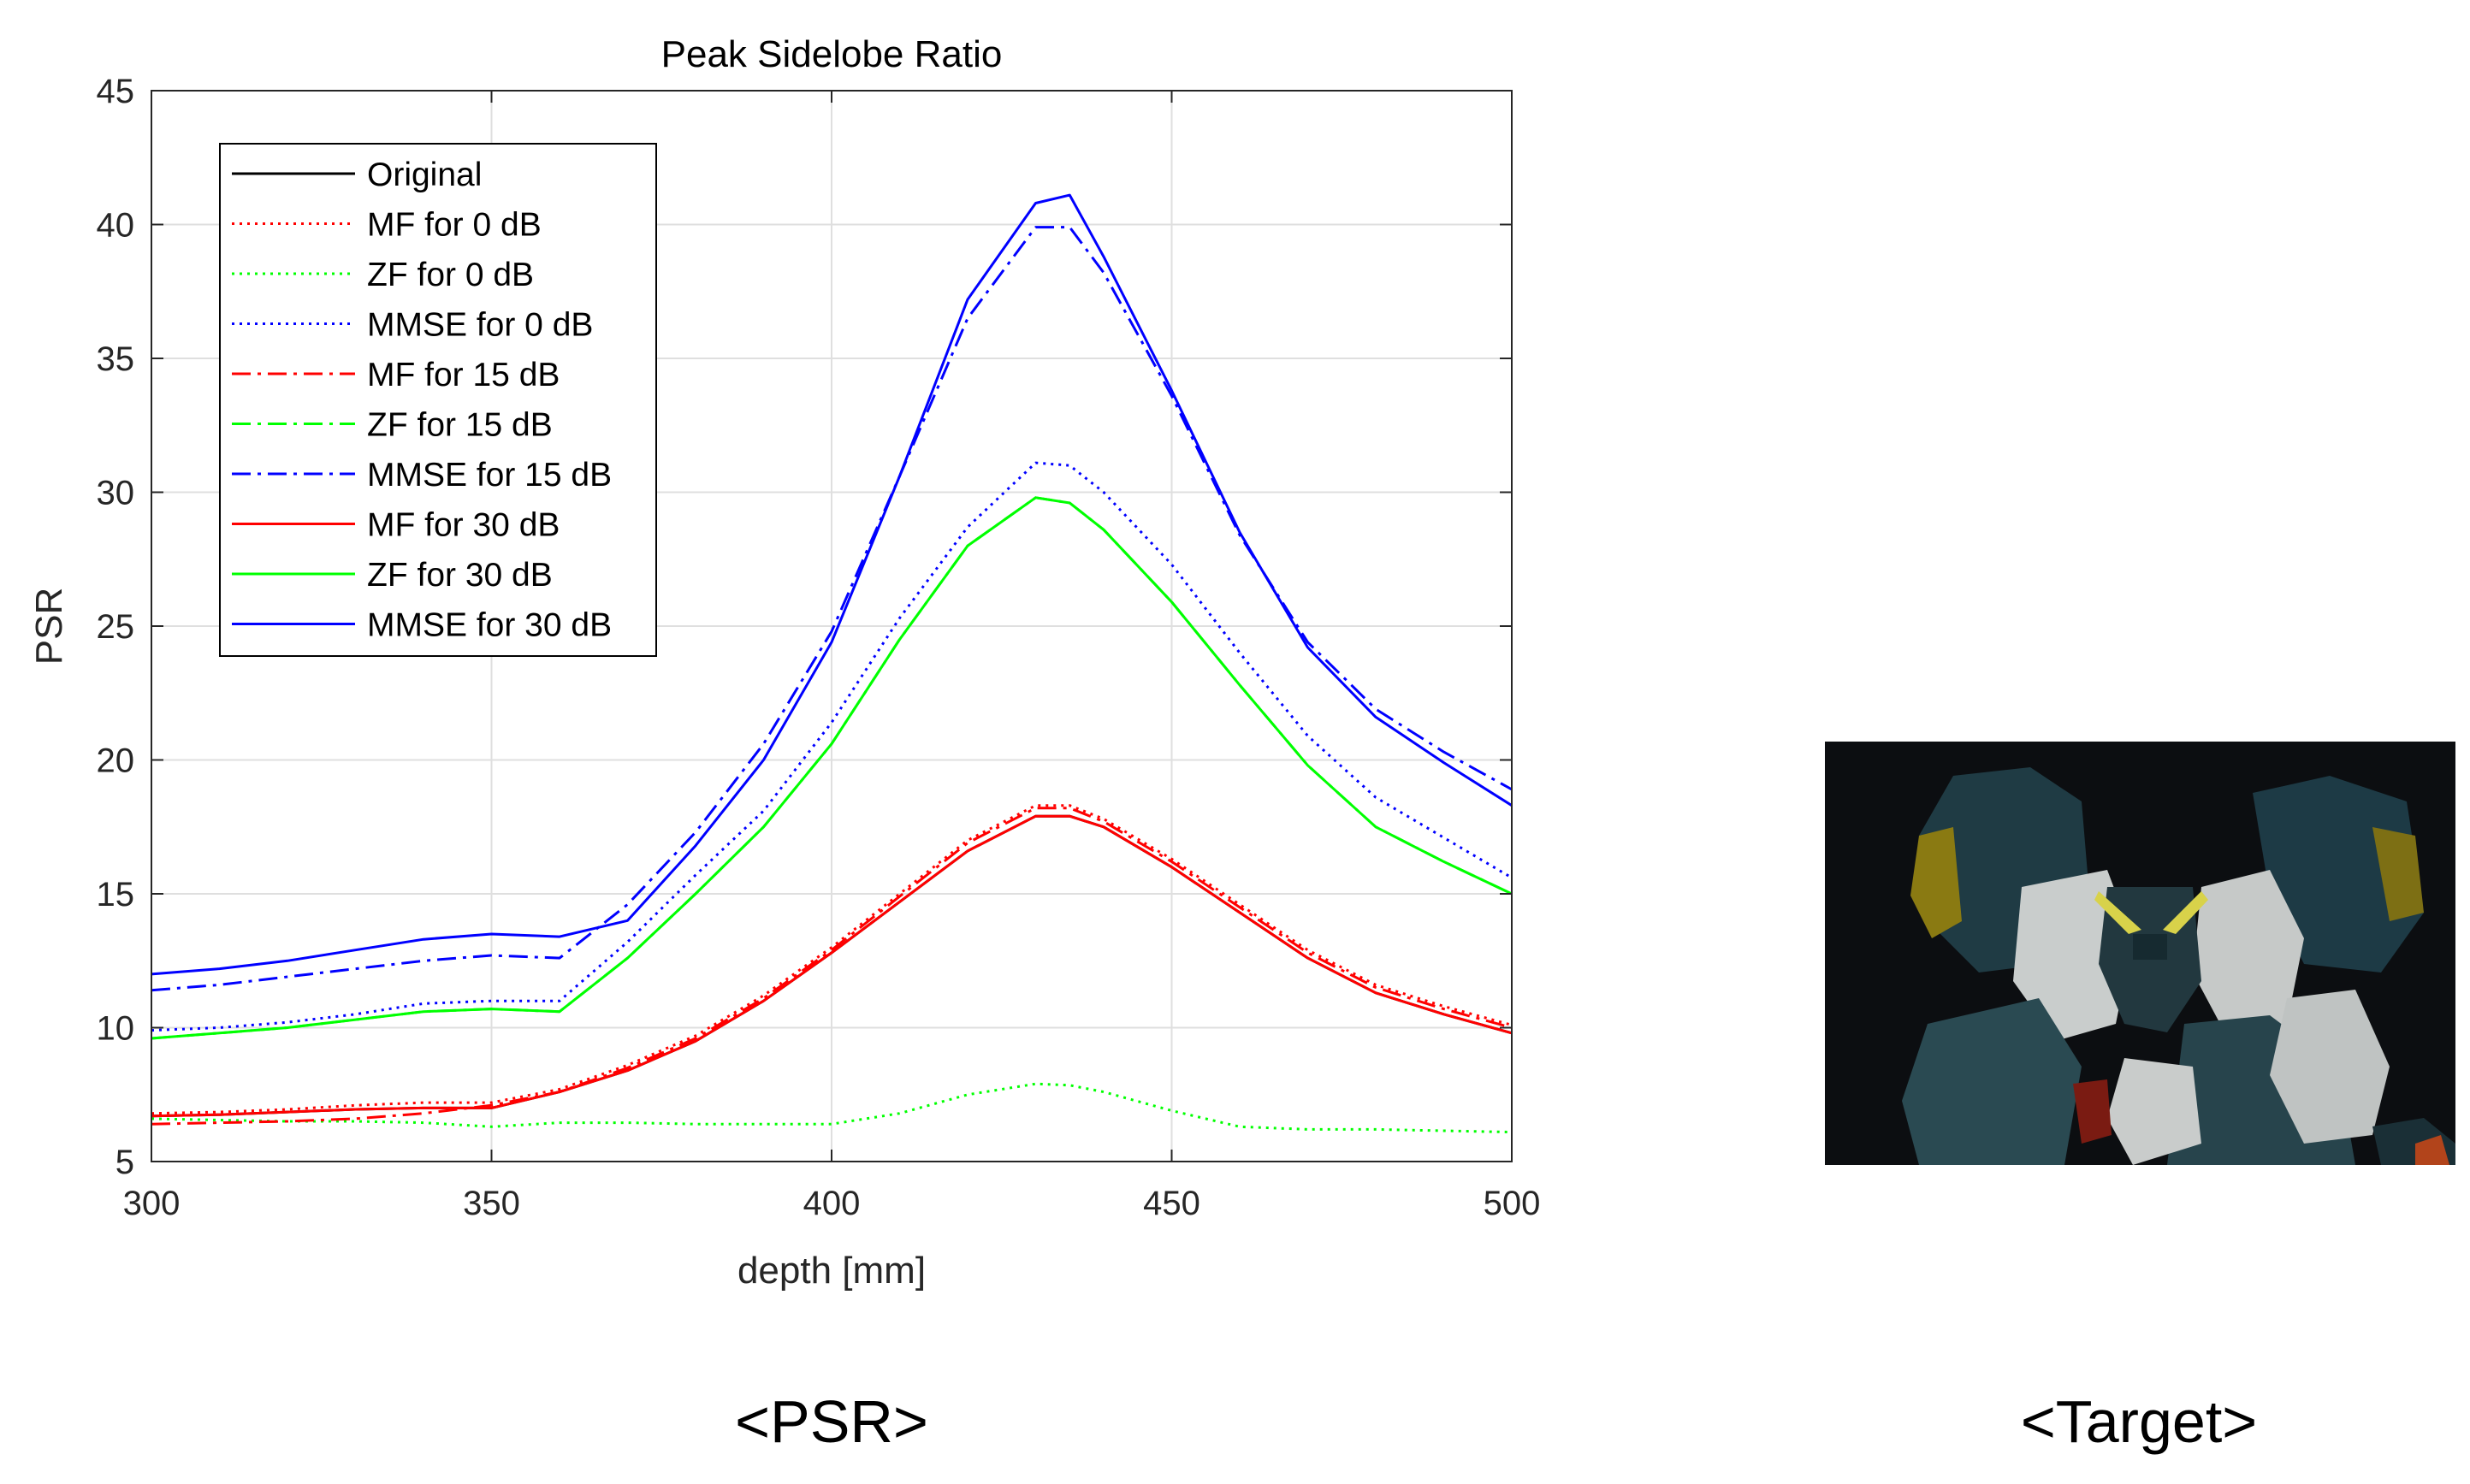 The height and width of the screenshot is (1484, 2470). I want to click on y-tick-label: 5, so click(125, 1162).